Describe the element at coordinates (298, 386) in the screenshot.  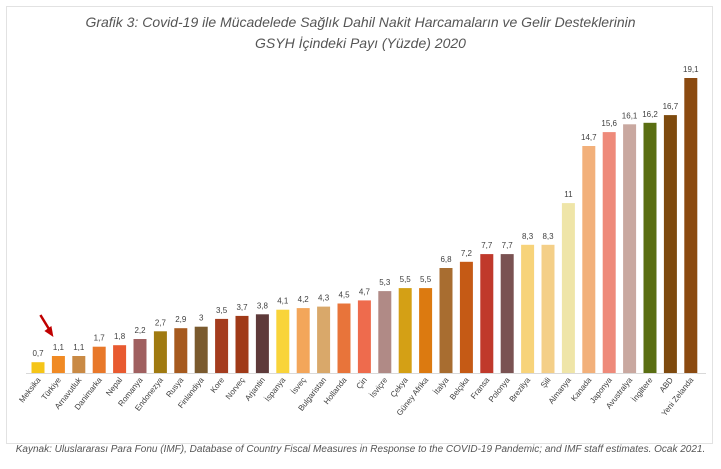
I see `category-label-13: İsveç` at that location.